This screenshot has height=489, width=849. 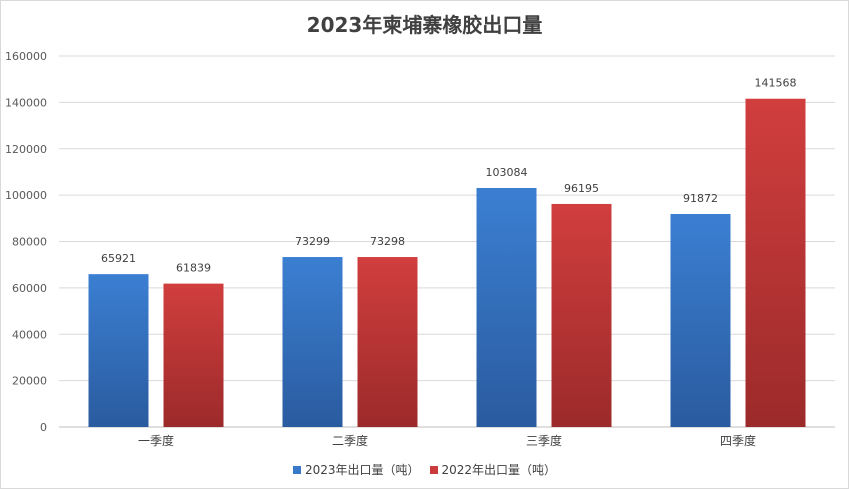 I want to click on y-tick-label: 40000, so click(x=29, y=334).